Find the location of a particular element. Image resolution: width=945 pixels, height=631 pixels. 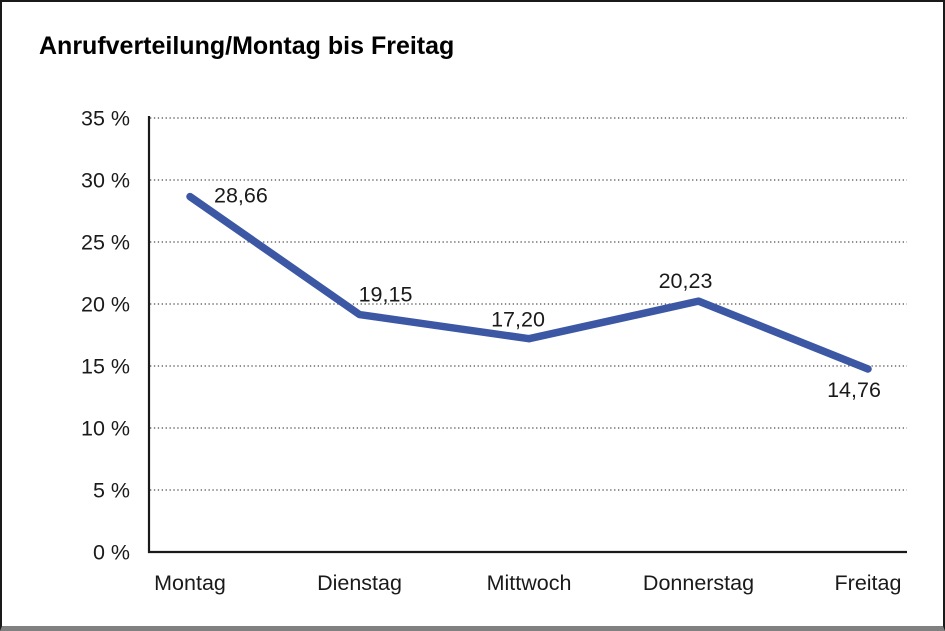

x-tick-label: Mittwoch is located at coordinates (529, 583).